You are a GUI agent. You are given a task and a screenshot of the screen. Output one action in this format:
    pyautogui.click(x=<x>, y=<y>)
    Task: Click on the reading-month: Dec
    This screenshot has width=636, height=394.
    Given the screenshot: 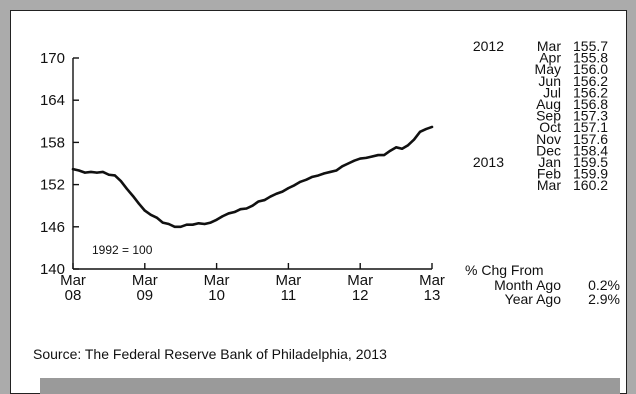 What is the action you would take?
    pyautogui.click(x=548, y=150)
    